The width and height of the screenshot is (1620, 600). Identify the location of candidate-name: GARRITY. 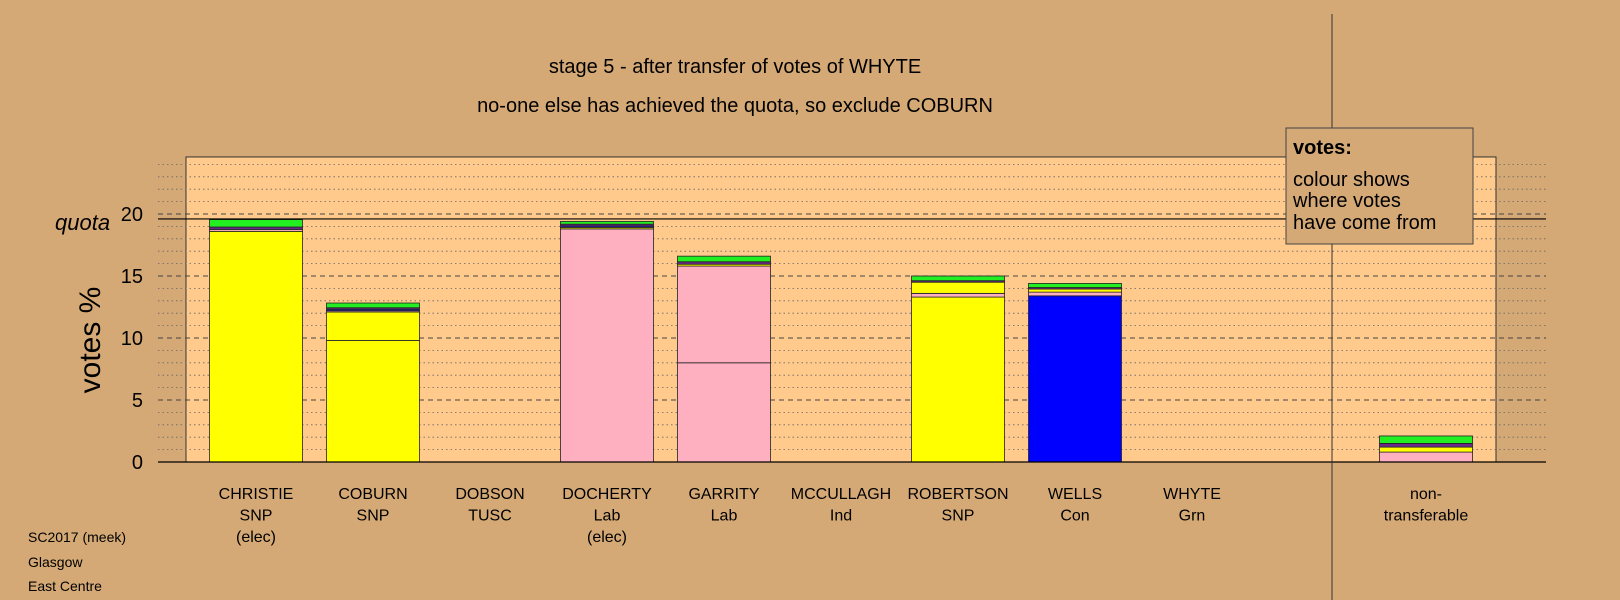
(723, 494).